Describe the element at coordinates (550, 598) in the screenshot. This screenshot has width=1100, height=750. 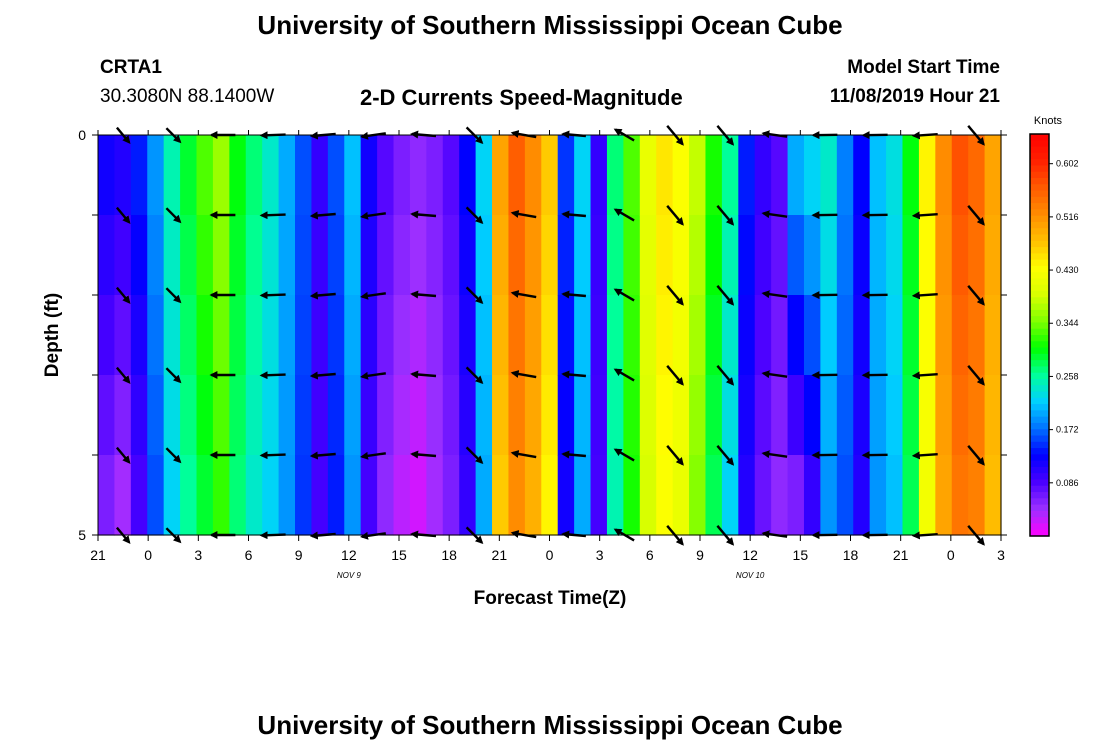
I see `x-axis-label: Forecast Time(Z)` at that location.